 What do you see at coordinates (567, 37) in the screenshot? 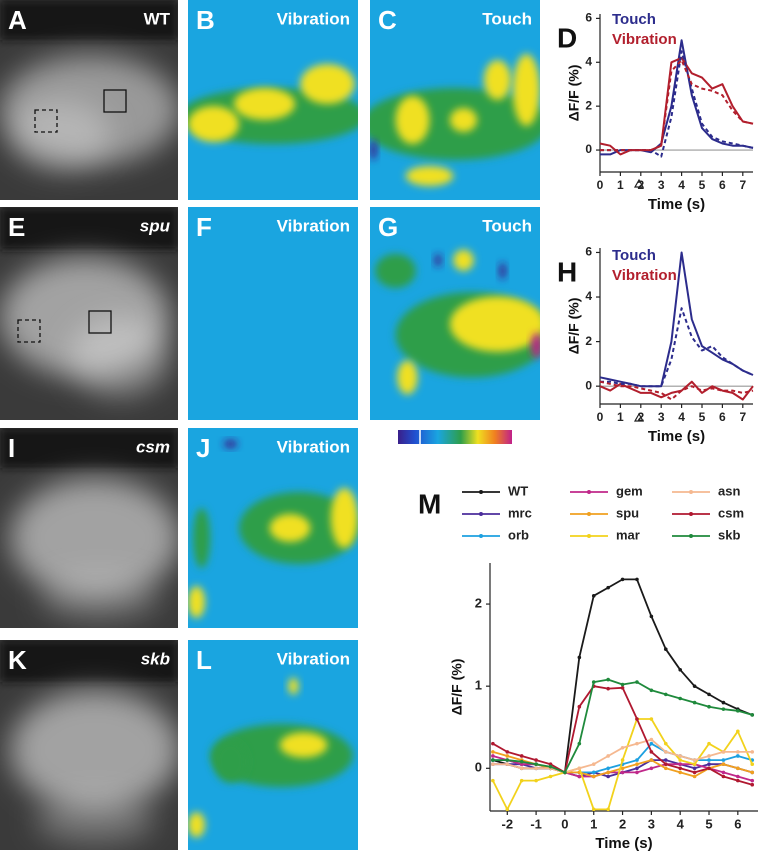
I see `panel-letter: D` at bounding box center [567, 37].